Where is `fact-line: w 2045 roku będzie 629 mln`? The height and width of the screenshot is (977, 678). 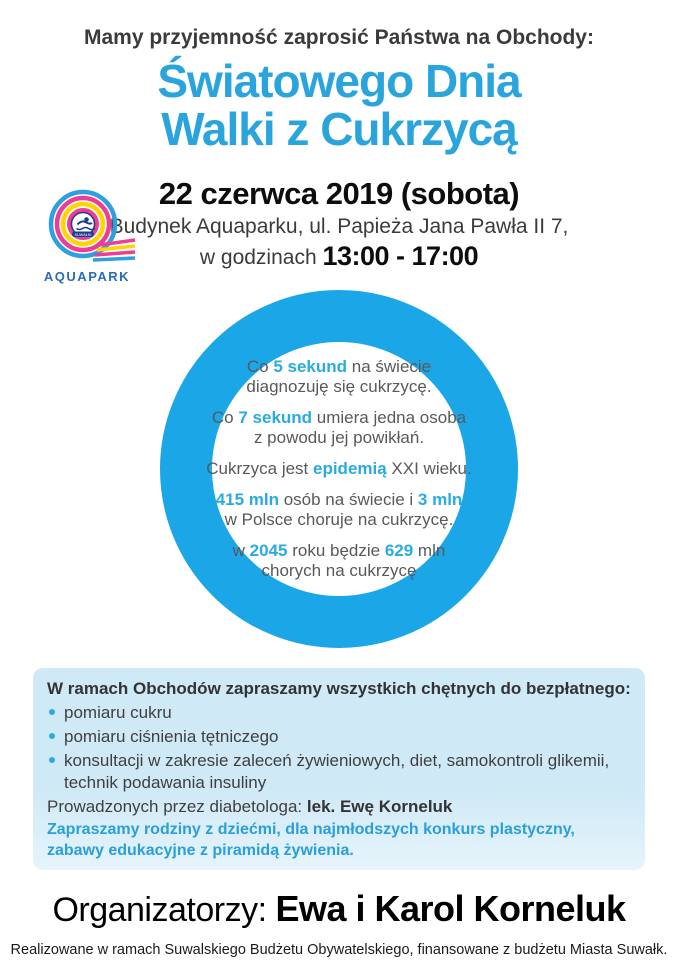
fact-line: w 2045 roku będzie 629 mln is located at coordinates (339, 550).